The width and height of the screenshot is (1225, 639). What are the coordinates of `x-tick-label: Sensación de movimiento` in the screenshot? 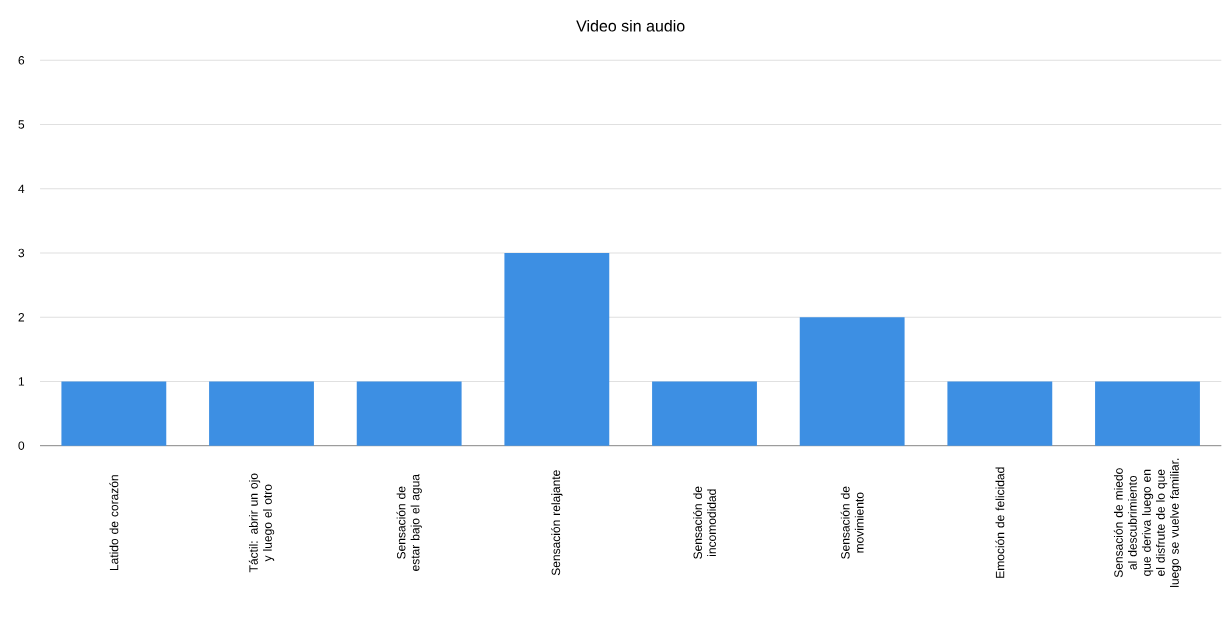 It's located at (852, 522).